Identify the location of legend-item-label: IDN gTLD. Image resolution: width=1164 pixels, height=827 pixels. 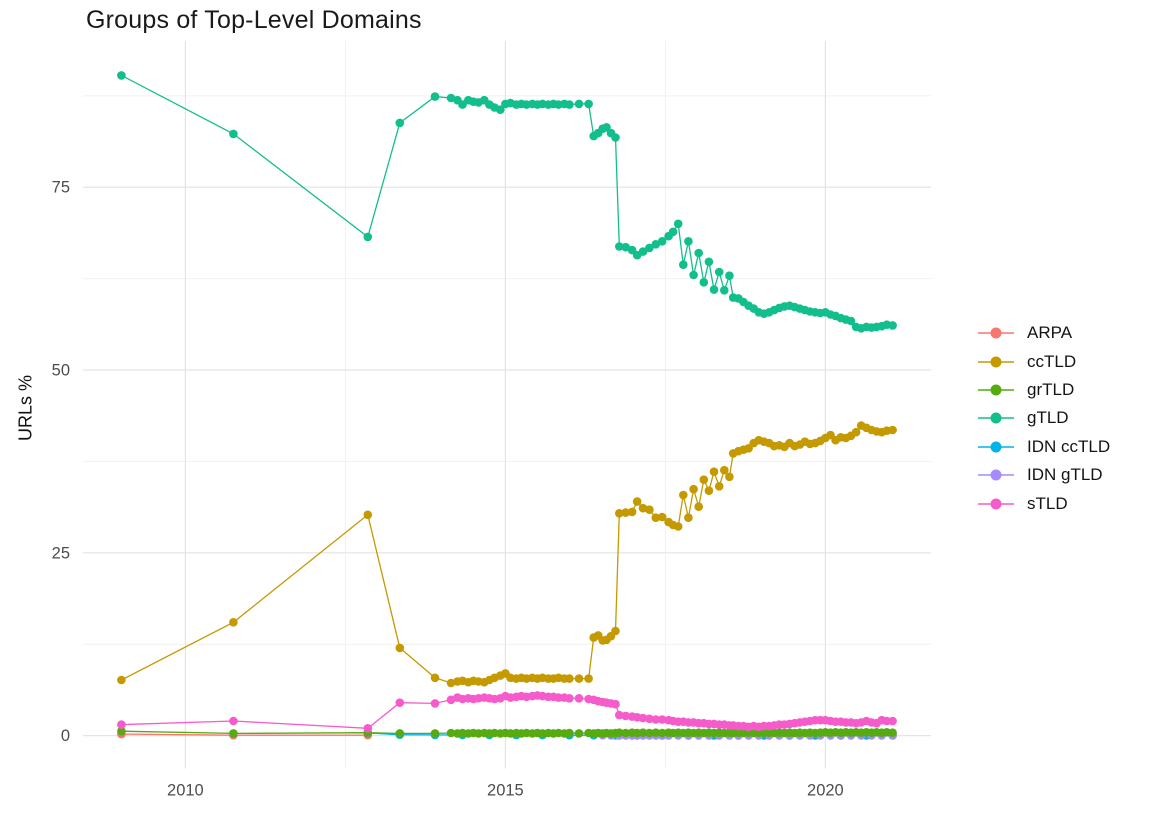
(1065, 475).